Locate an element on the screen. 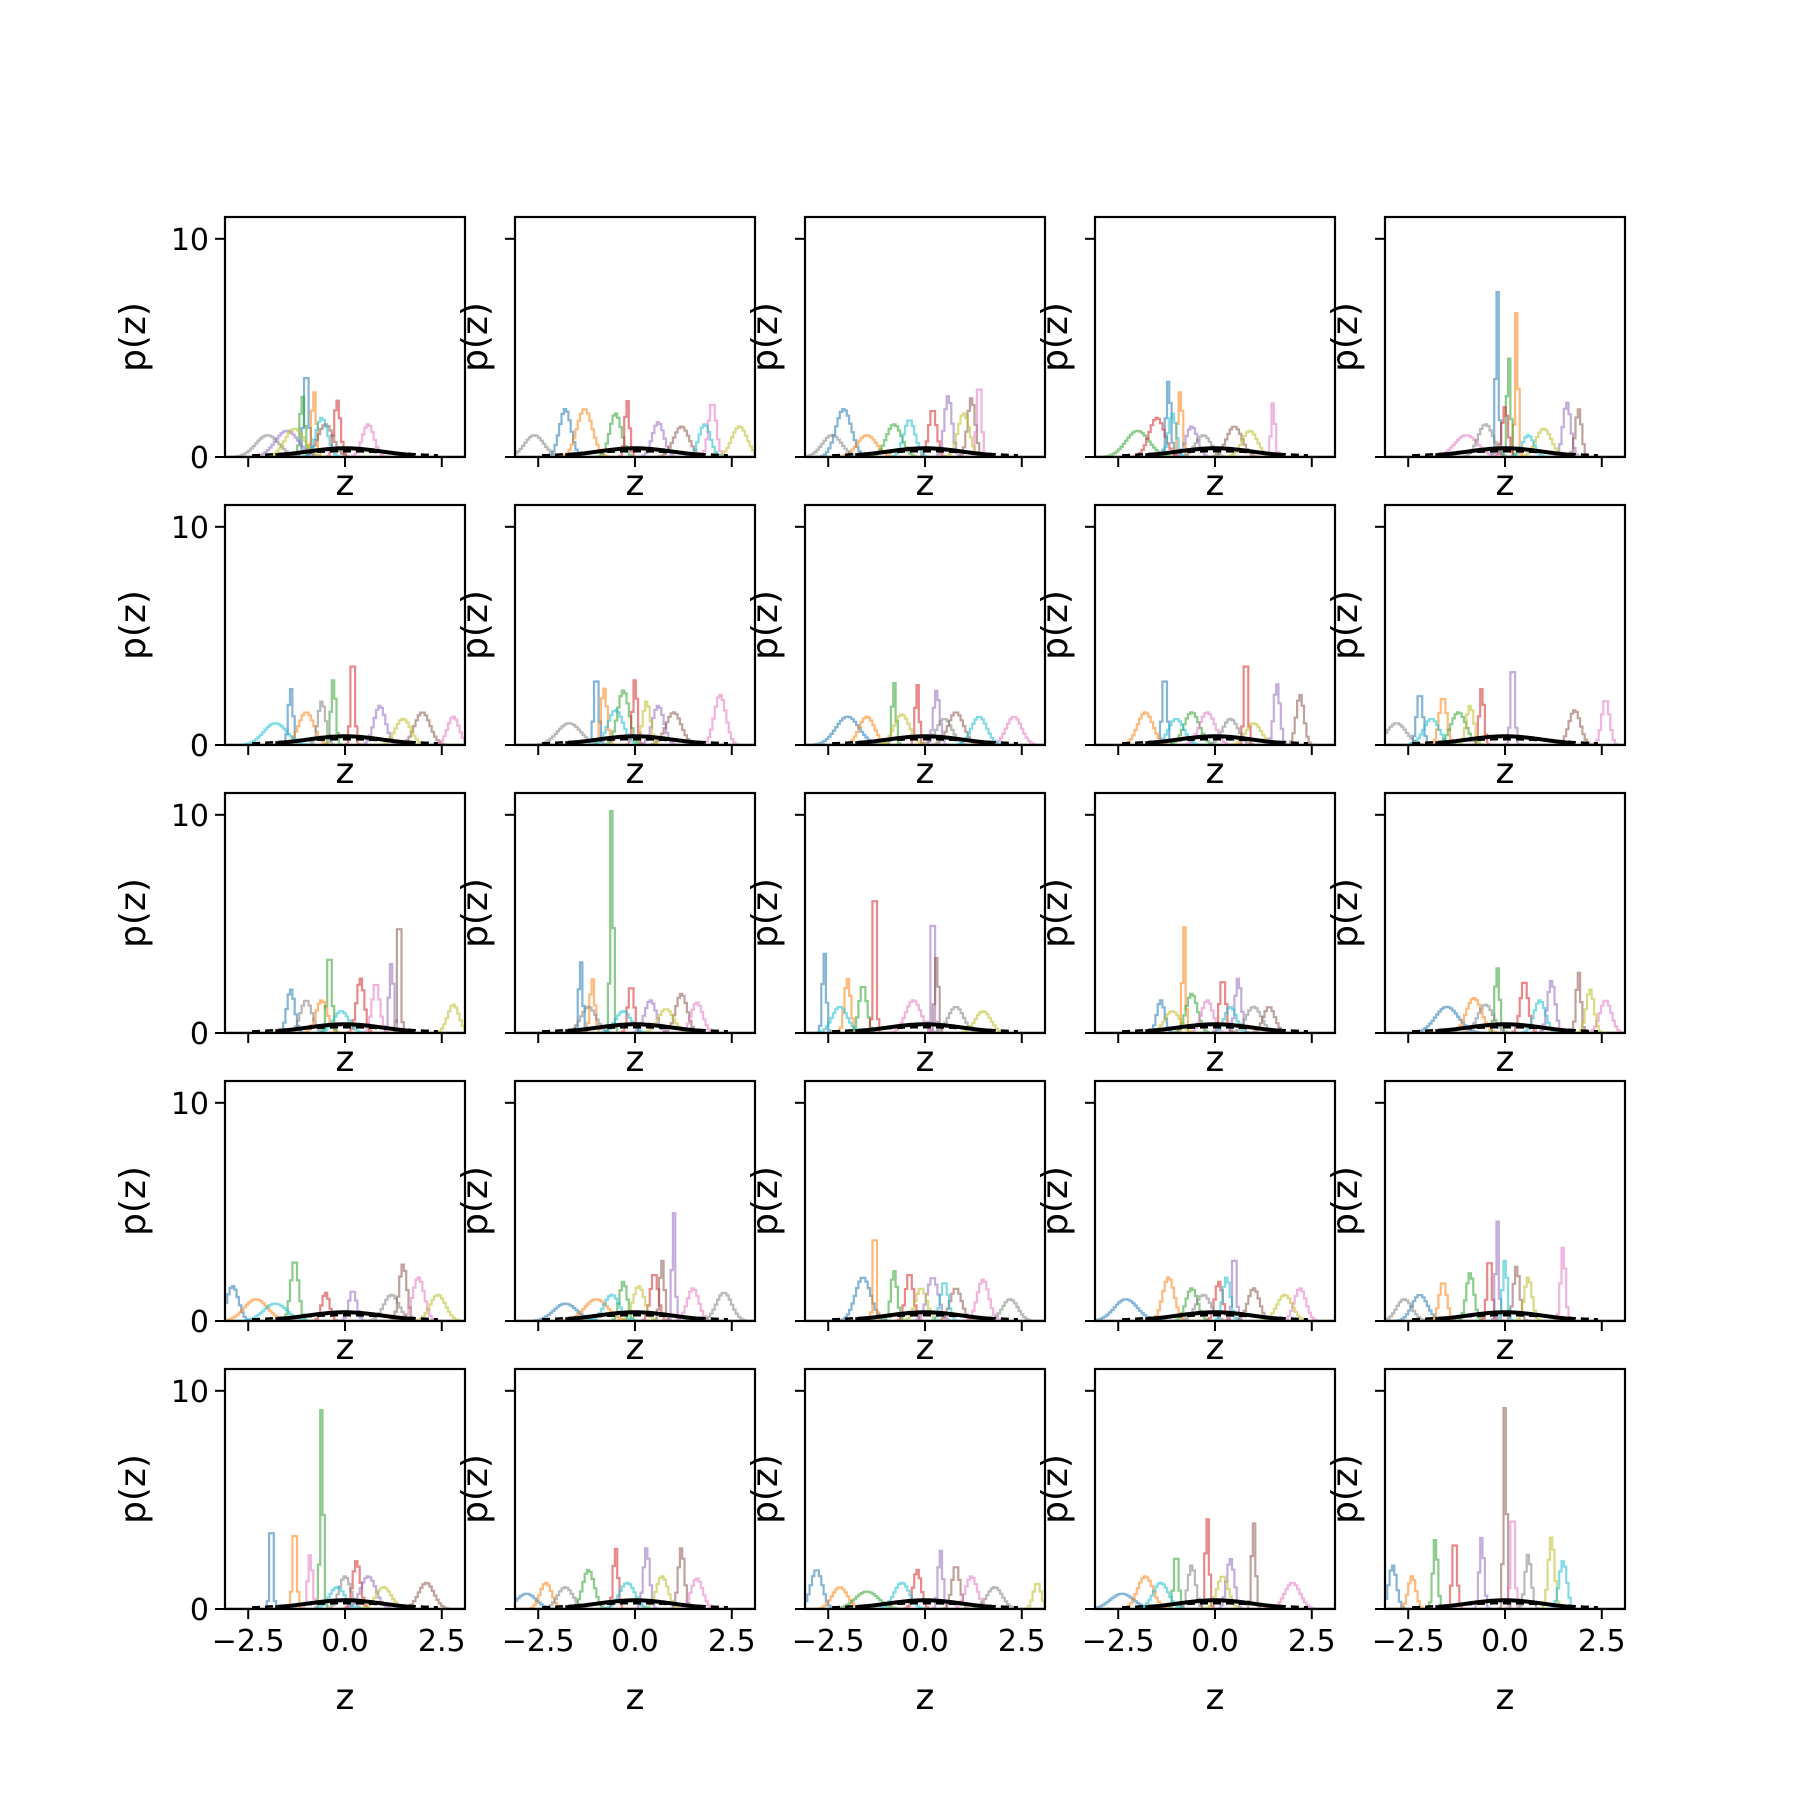  subplot-r3-c2: z p(z) is located at coordinates (896, 1223).